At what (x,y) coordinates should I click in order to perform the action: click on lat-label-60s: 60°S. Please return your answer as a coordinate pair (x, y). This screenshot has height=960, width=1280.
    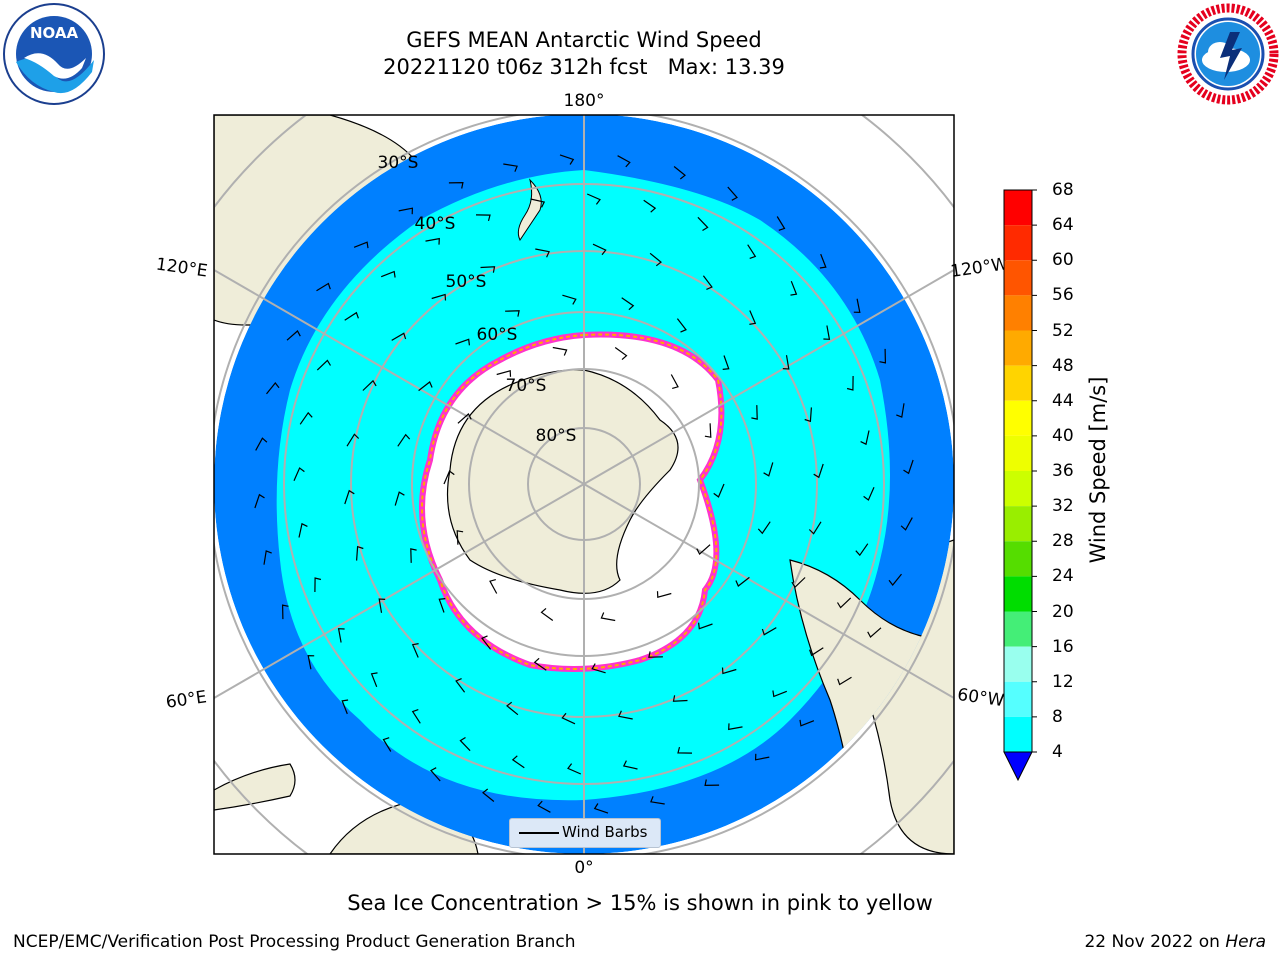
    Looking at the image, I should click on (497, 335).